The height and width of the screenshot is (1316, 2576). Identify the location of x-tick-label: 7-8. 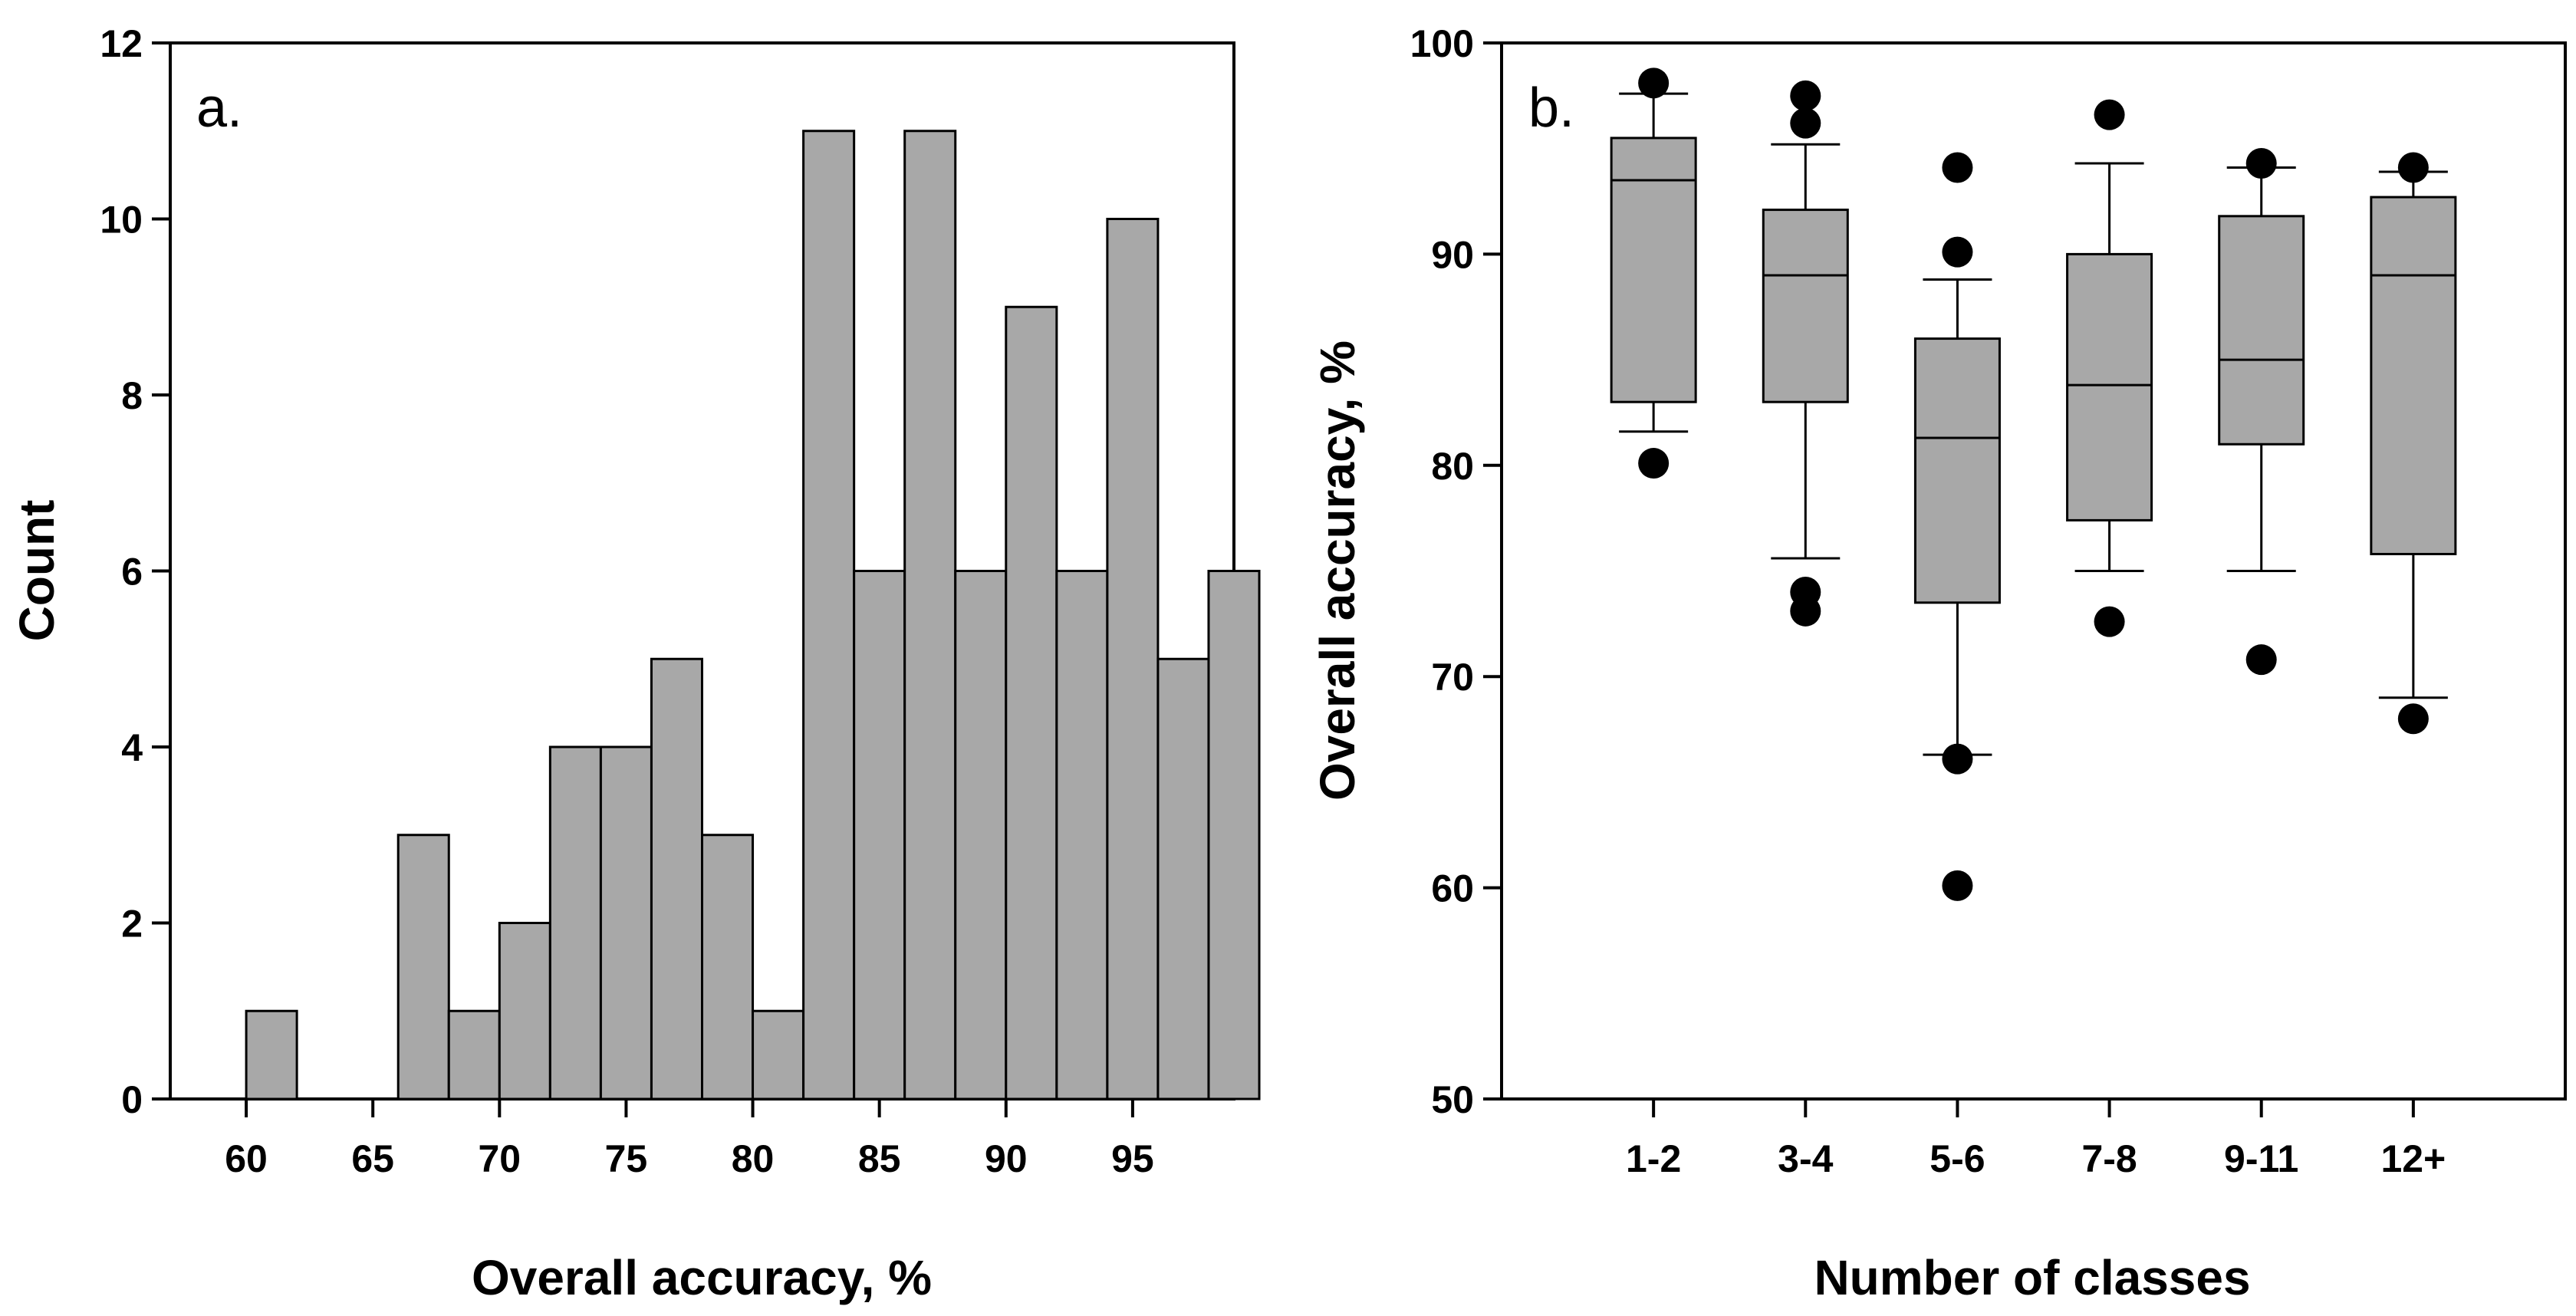
(2109, 1158).